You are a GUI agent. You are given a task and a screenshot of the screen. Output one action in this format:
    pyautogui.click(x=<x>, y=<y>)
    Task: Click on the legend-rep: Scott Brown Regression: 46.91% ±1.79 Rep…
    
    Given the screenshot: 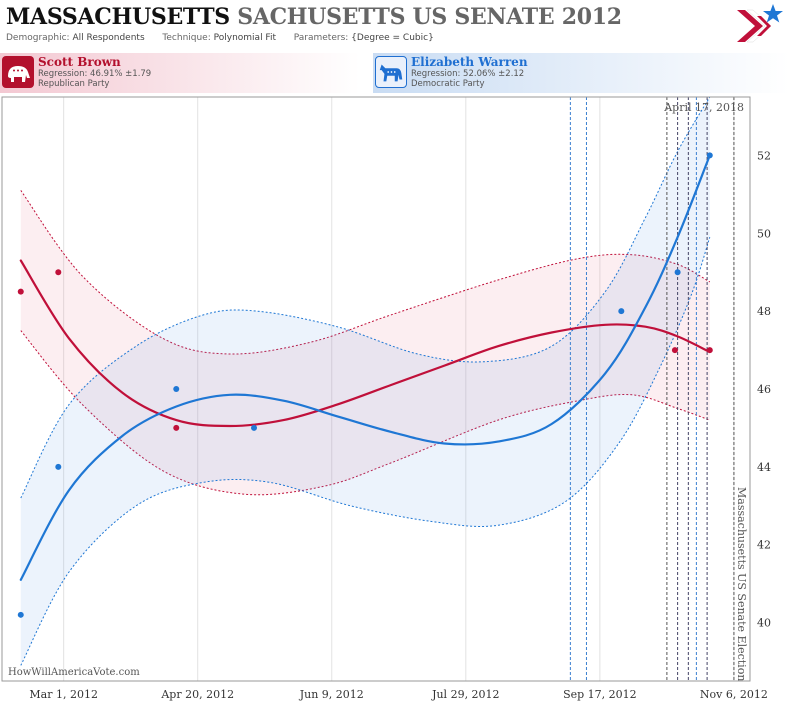 What is the action you would take?
    pyautogui.click(x=180, y=73)
    